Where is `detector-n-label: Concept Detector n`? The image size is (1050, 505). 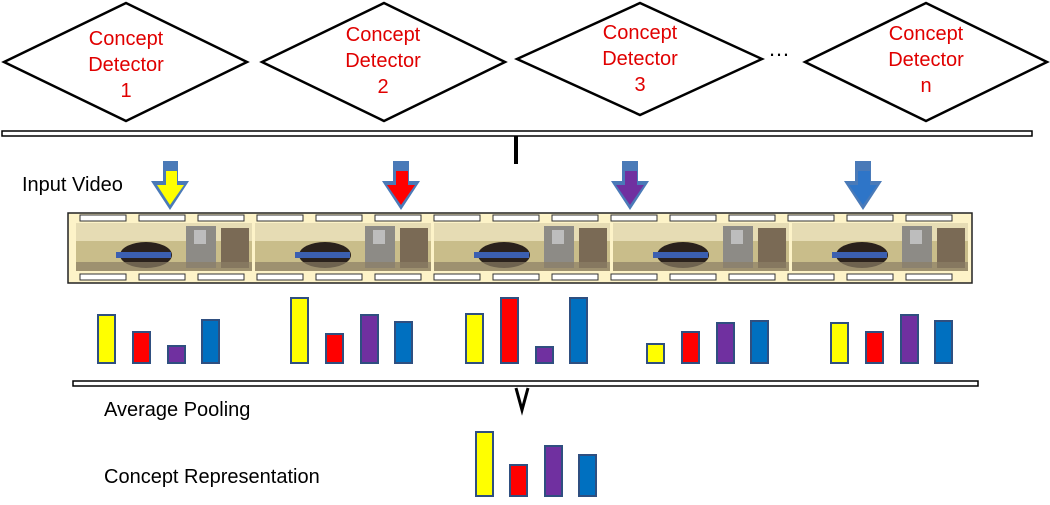 detector-n-label: Concept Detector n is located at coordinates (926, 60).